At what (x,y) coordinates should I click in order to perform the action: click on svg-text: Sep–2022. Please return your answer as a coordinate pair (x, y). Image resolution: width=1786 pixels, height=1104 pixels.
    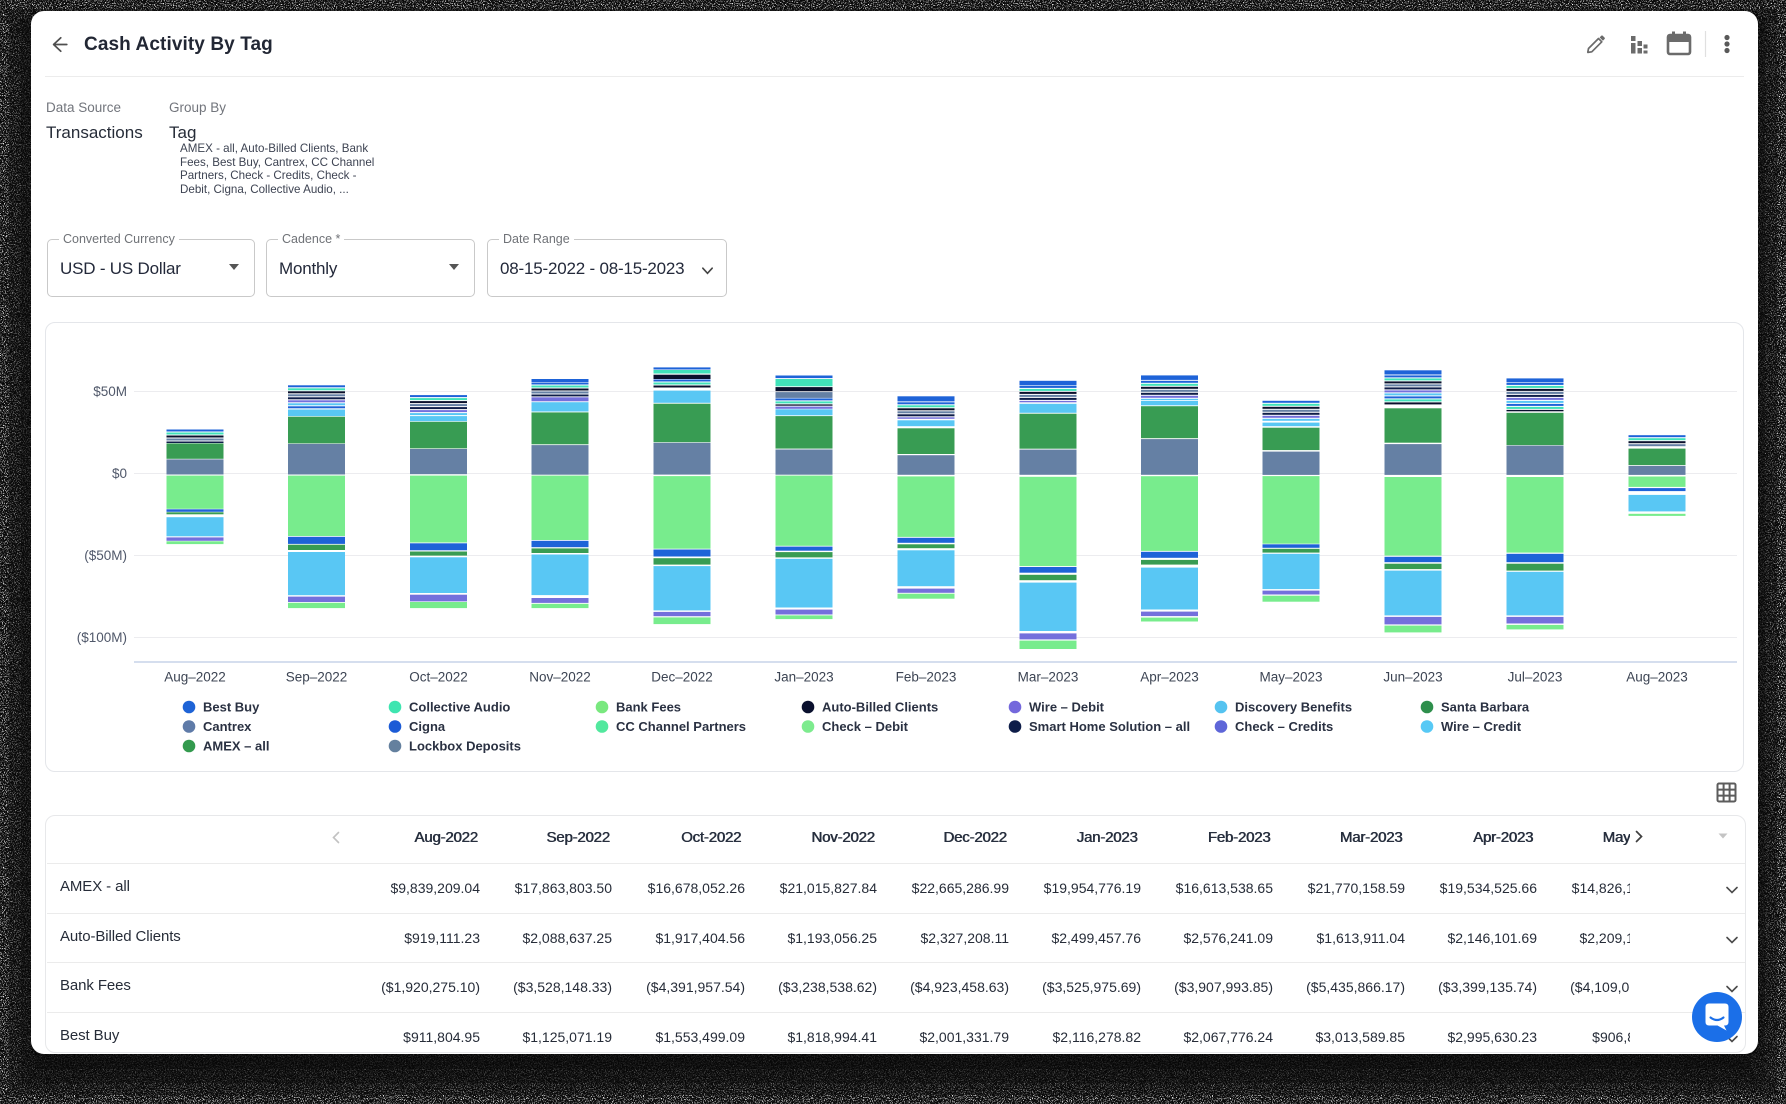
    Looking at the image, I should click on (317, 677).